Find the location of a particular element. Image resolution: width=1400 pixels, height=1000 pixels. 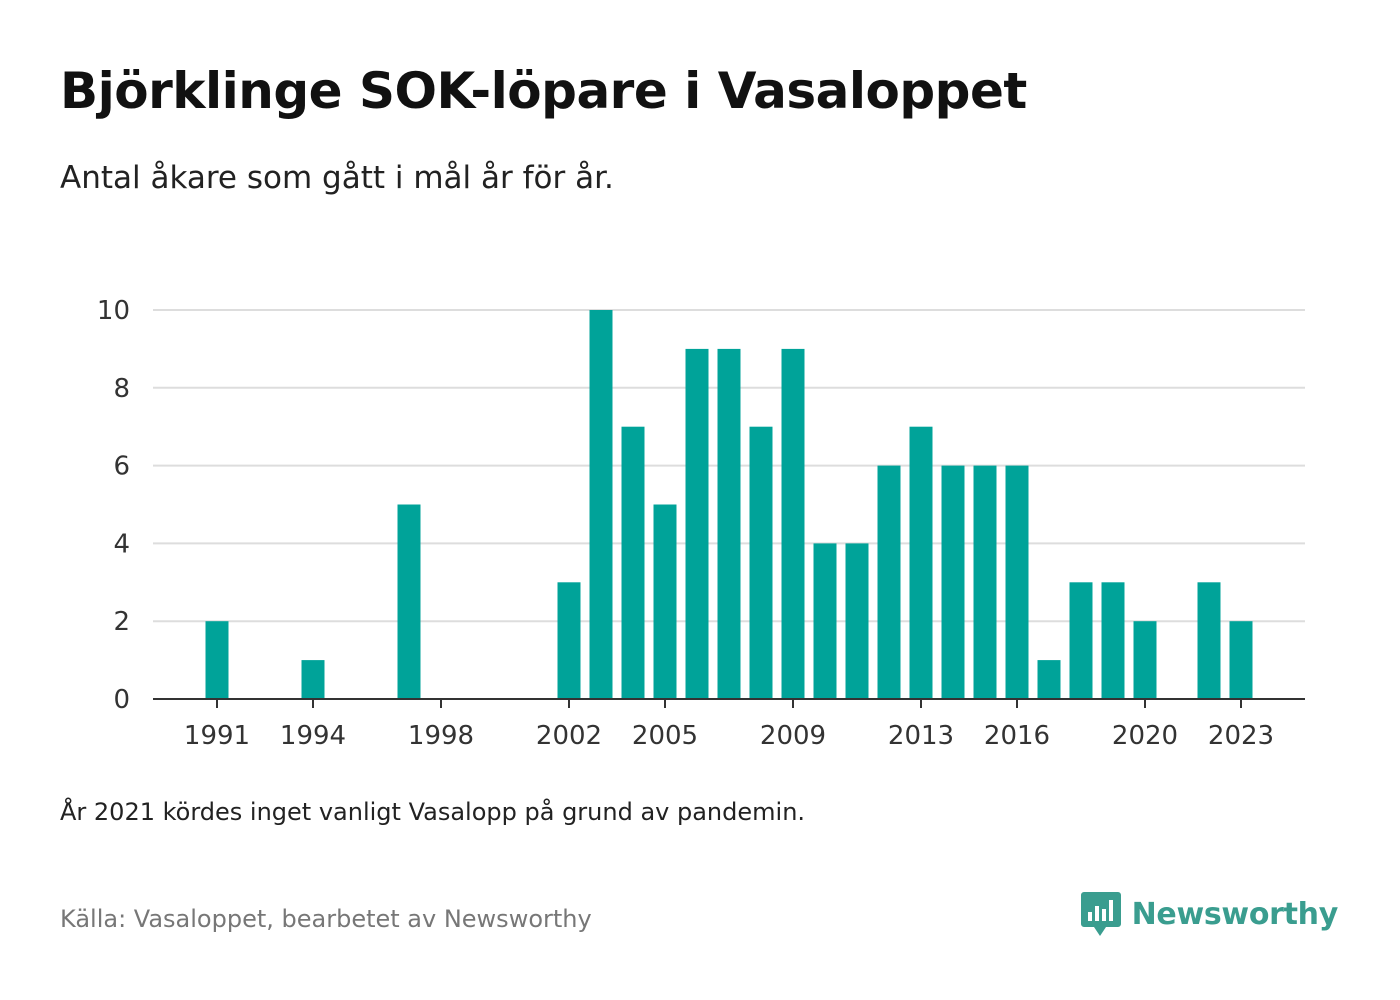

y-tick-label: 8 is located at coordinates (121, 389).